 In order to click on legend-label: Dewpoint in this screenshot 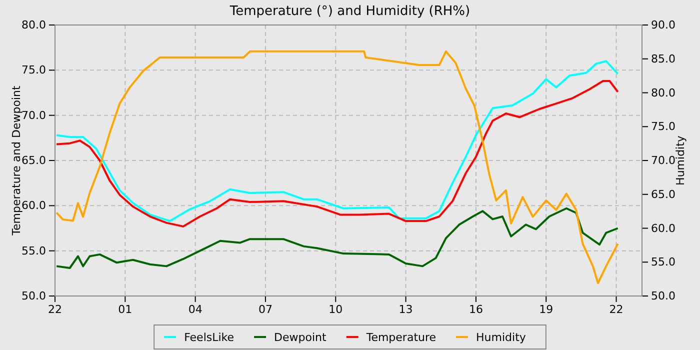, I will do `click(301, 337)`.